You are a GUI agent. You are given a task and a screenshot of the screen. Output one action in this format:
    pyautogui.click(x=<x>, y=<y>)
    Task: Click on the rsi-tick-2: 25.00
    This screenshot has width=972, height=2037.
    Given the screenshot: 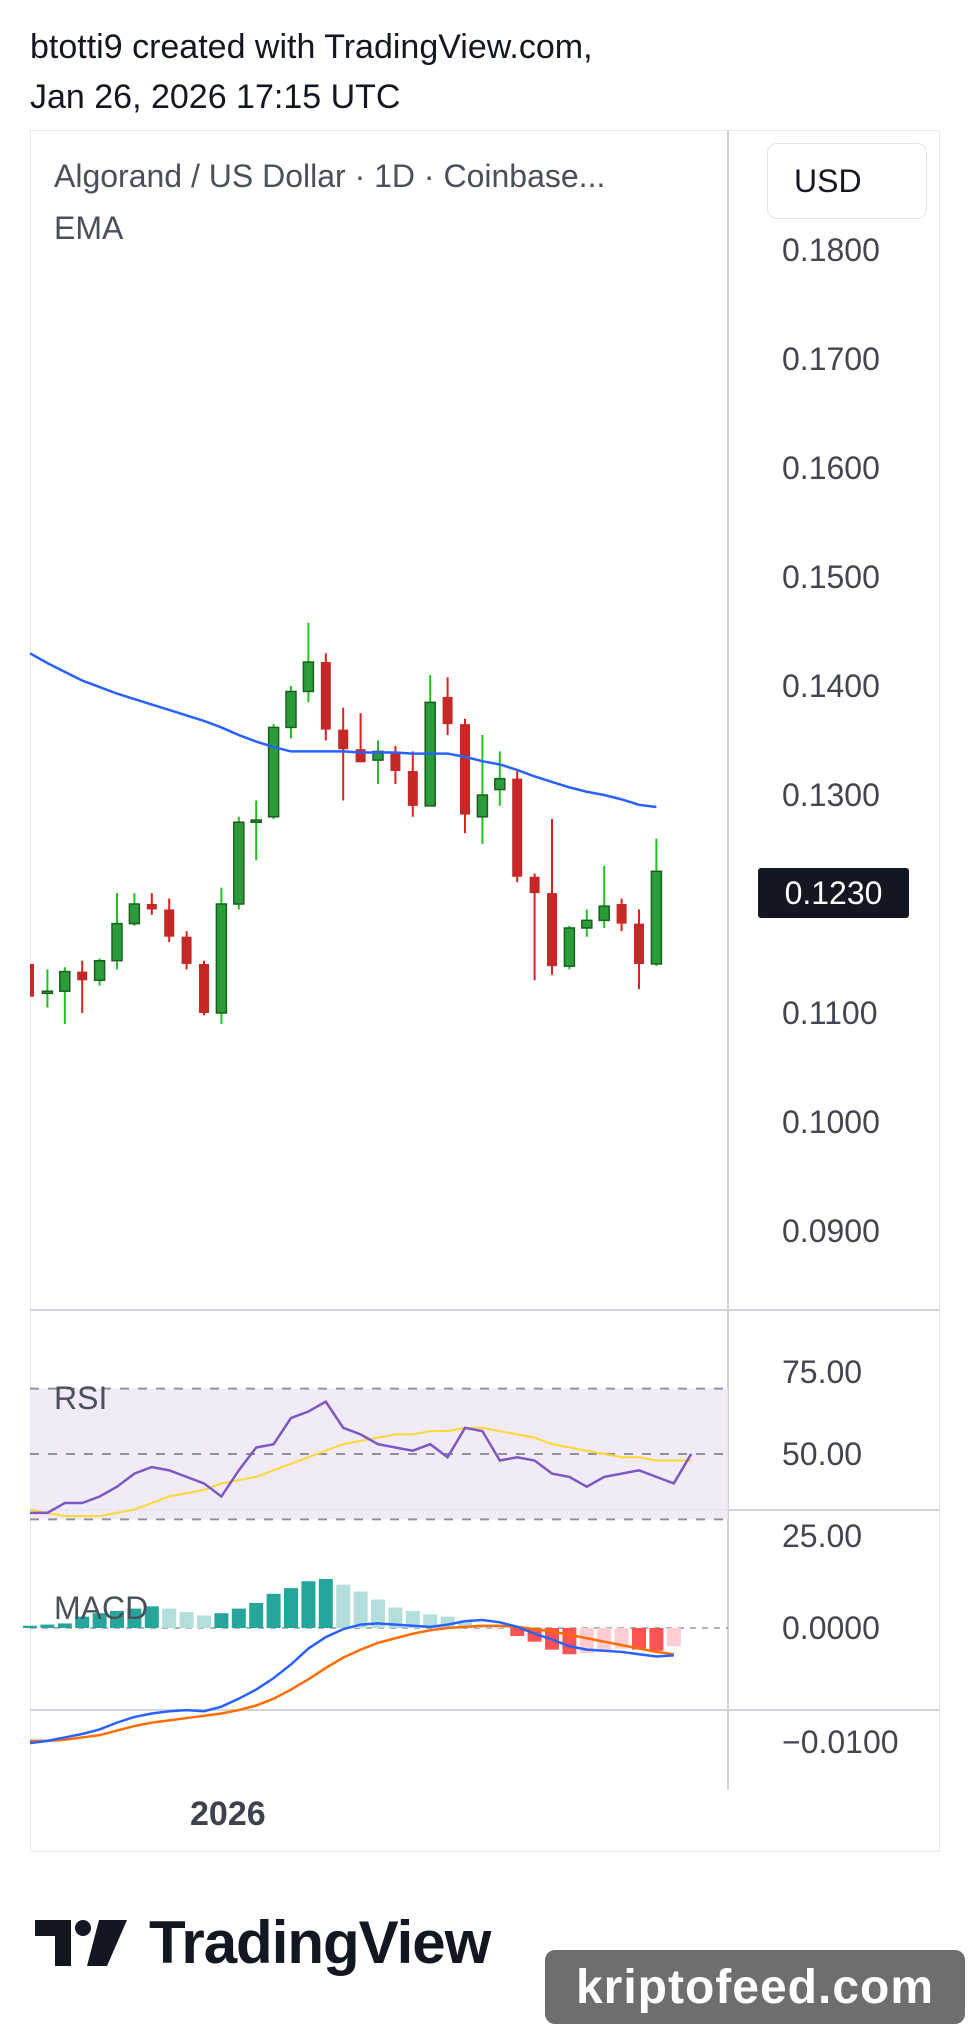 What is the action you would take?
    pyautogui.click(x=822, y=1535)
    